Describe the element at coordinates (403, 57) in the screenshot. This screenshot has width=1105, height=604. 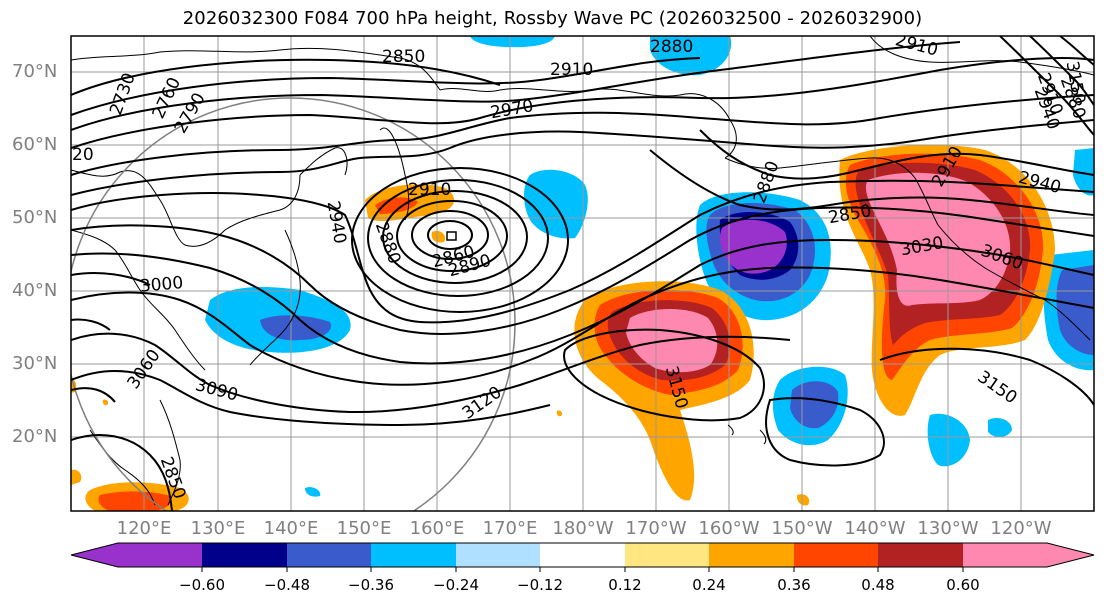
I see `contour-label: 2850` at that location.